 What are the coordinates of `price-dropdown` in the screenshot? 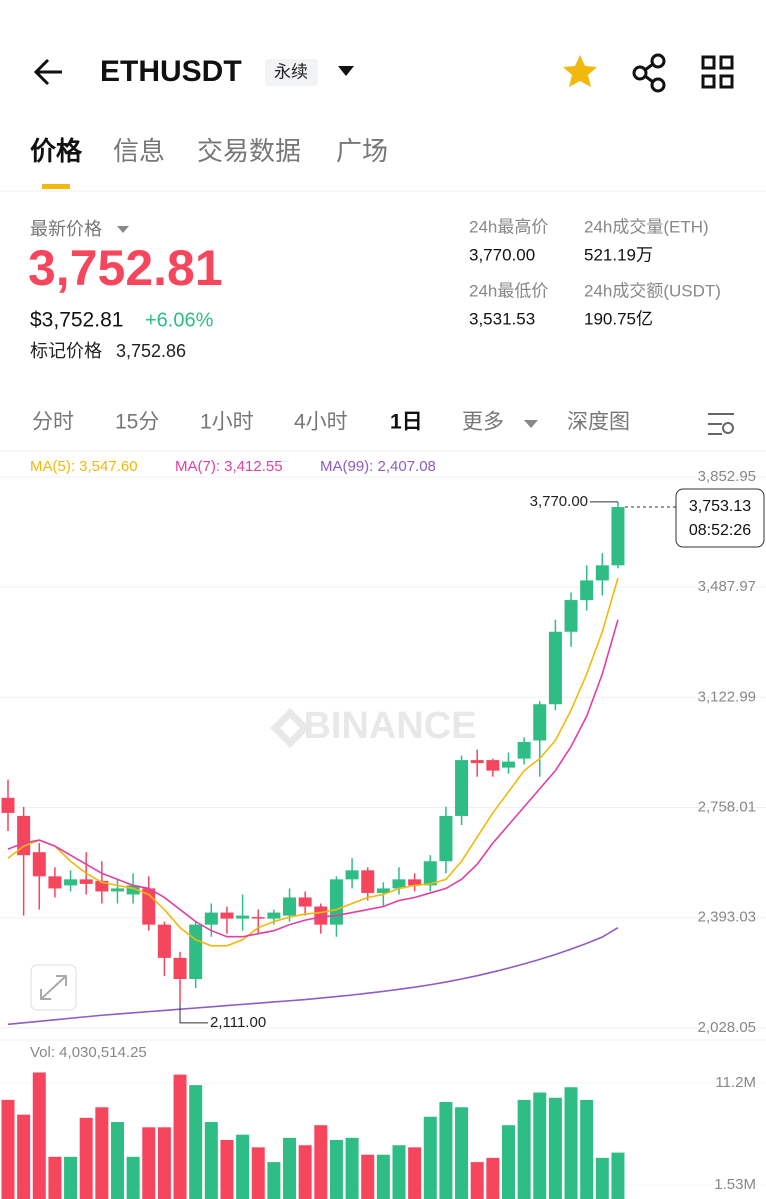 It's located at (123, 229).